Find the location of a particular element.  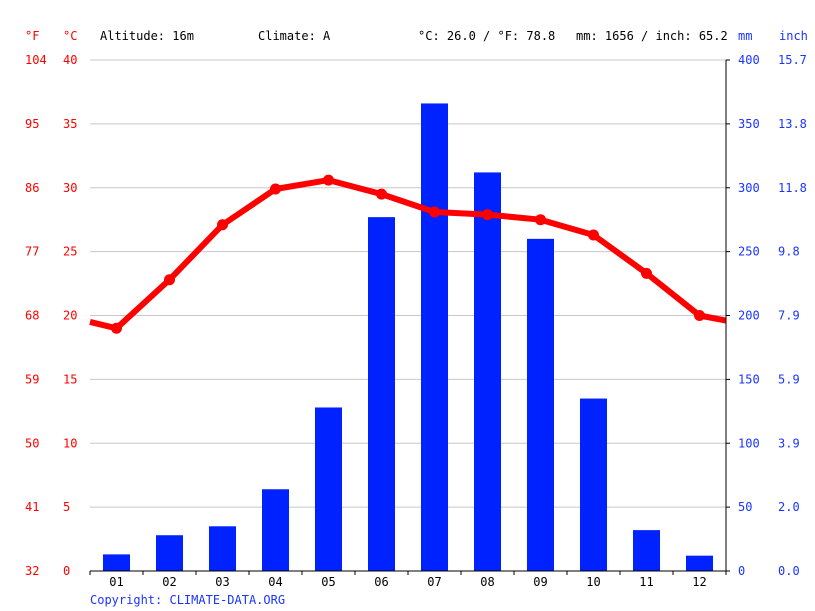

mm-tick-label: 400 is located at coordinates (749, 60).